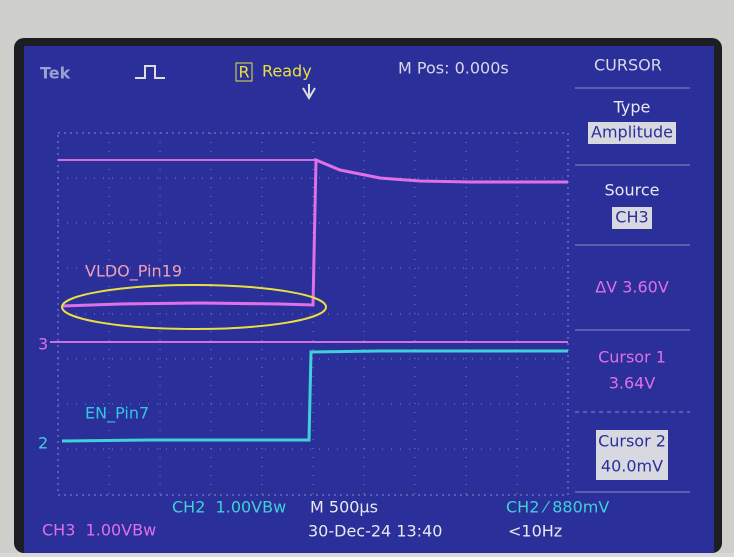  Describe the element at coordinates (43, 443) in the screenshot. I see `channel-marker: 2` at that location.